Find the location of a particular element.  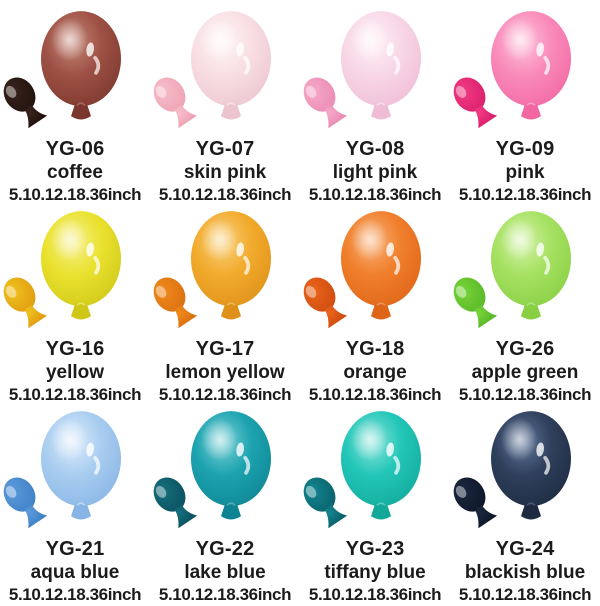

product-card: YG-24 blackish blue 5.10.12.18.36inch is located at coordinates (525, 502).